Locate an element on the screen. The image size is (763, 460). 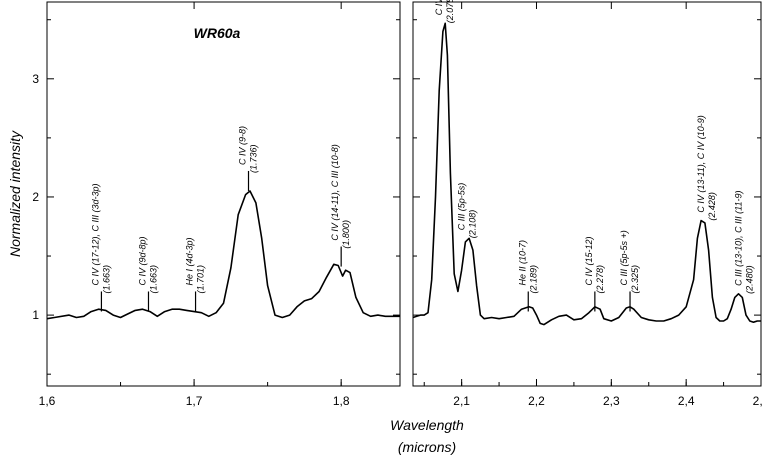
line-annotation: He II (10-7)(2.189) is located at coordinates (527, 267).